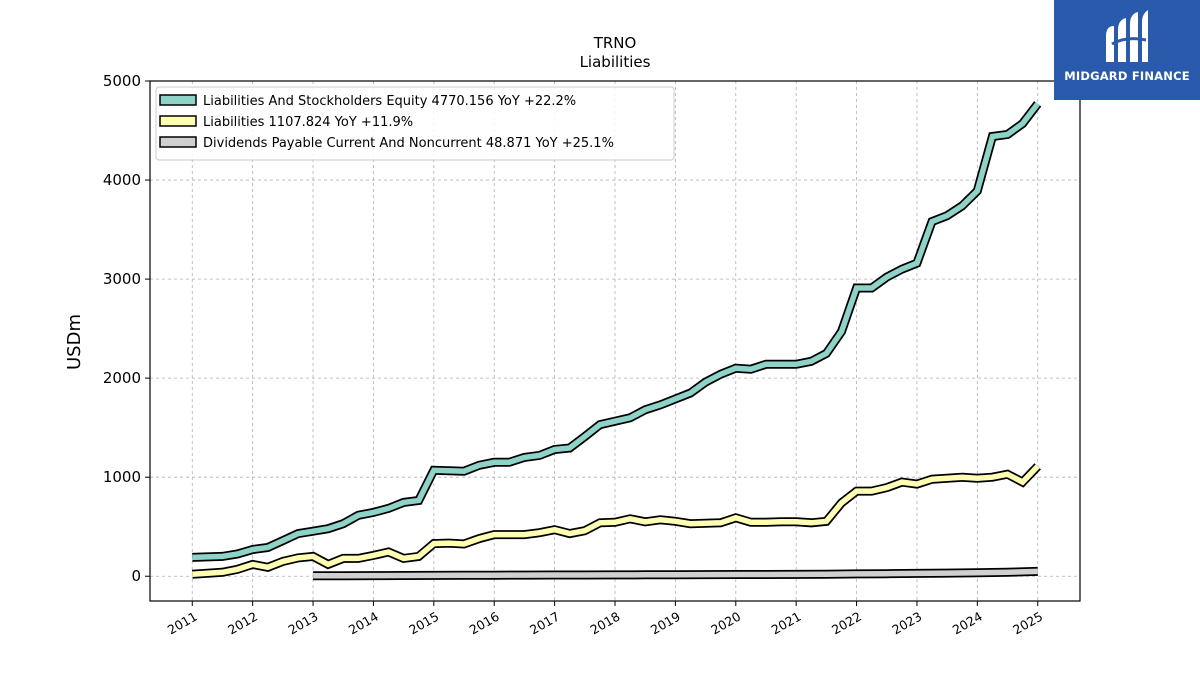 The image size is (1200, 675). I want to click on logo: MIDGARD FINANCE, so click(1127, 50).